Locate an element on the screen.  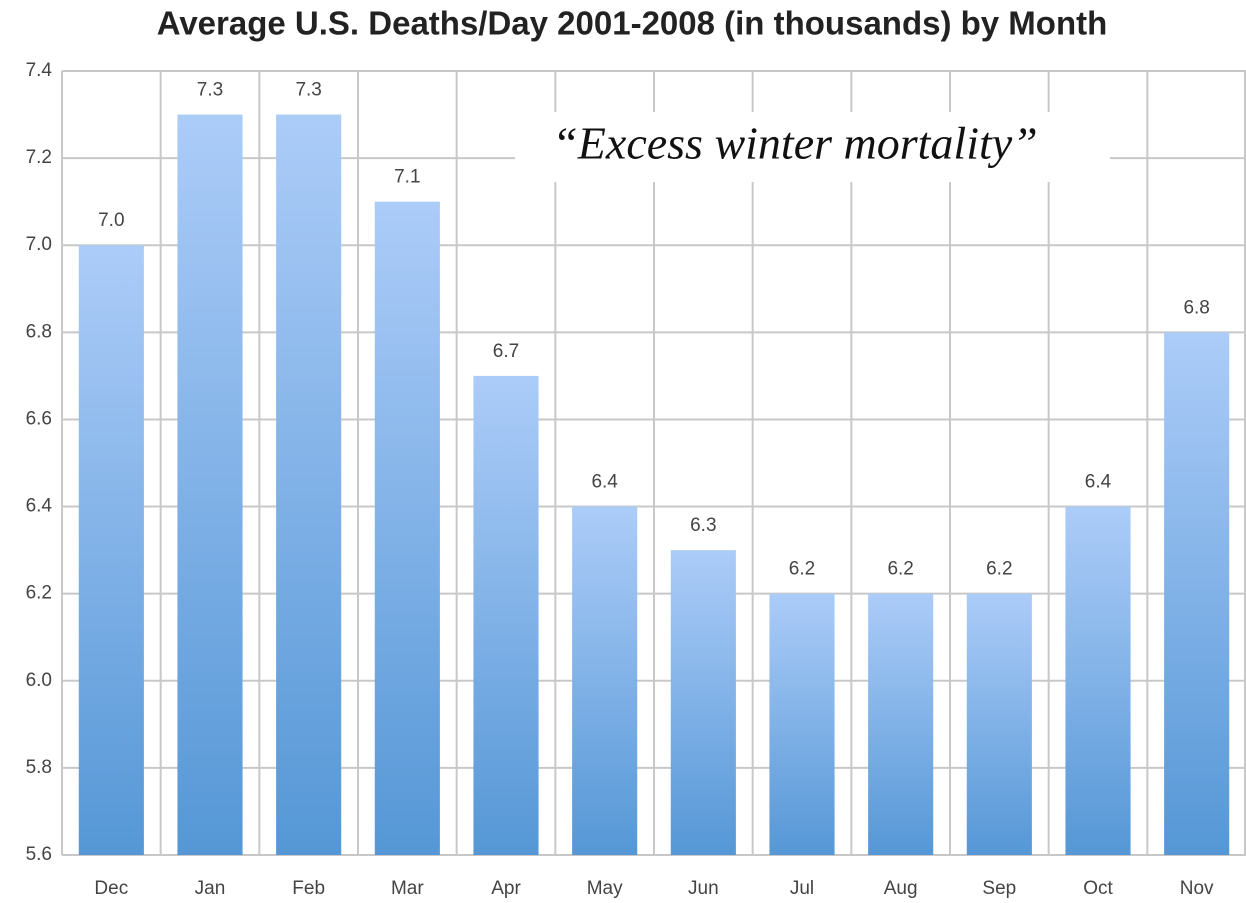
x-tick-label: Oct is located at coordinates (1098, 888).